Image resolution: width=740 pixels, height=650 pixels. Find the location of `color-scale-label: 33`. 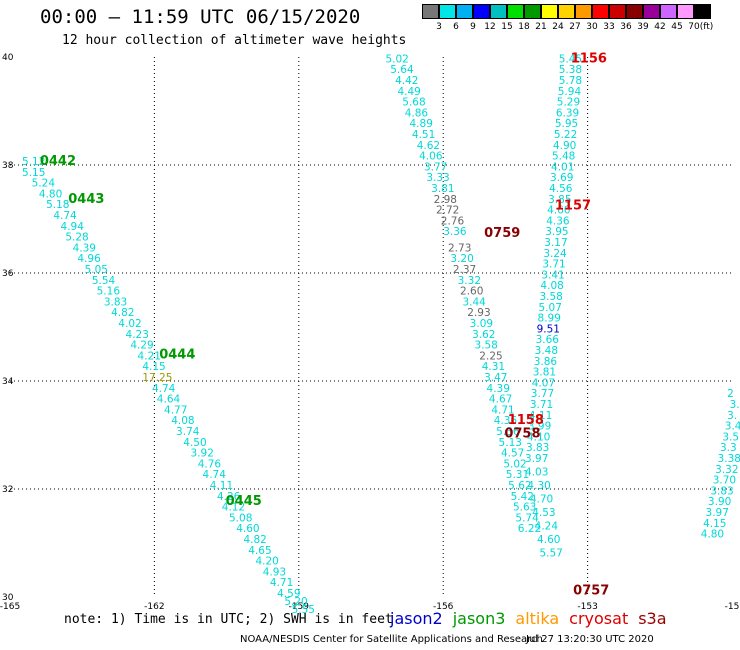

color-scale-label: 33 is located at coordinates (609, 27).